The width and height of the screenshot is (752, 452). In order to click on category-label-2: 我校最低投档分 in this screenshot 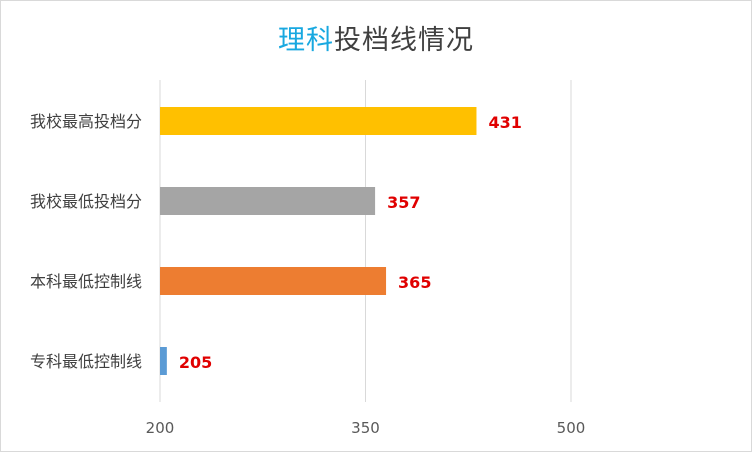, I will do `click(86, 201)`.